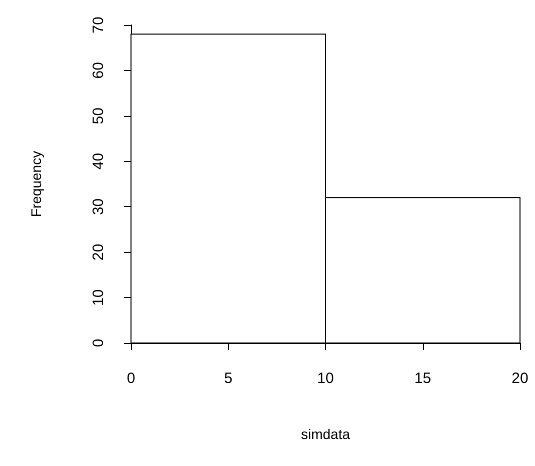 This screenshot has width=535, height=466. I want to click on x-tick-label: 0, so click(131, 378).